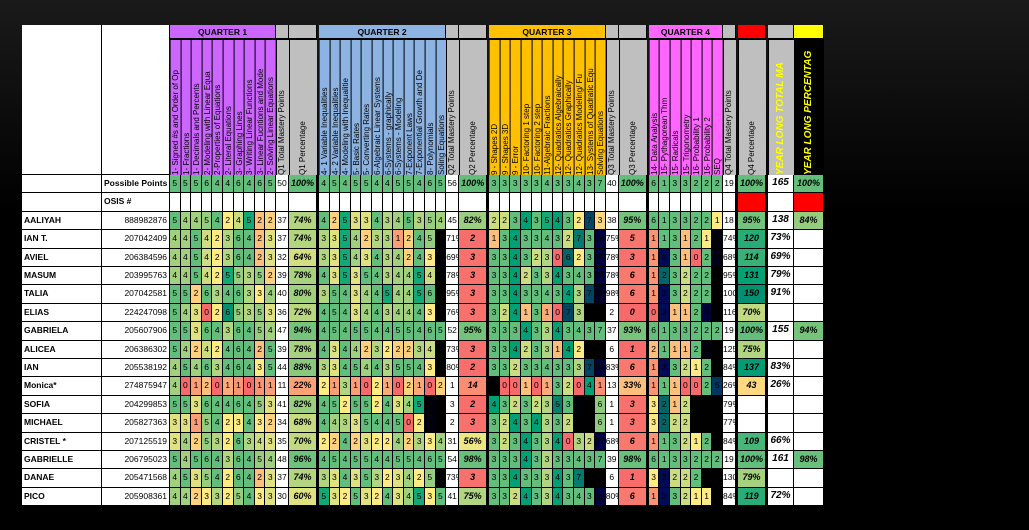 Image resolution: width=1029 pixels, height=530 pixels. What do you see at coordinates (781, 294) in the screenshot?
I see `score-cell: 91%` at bounding box center [781, 294].